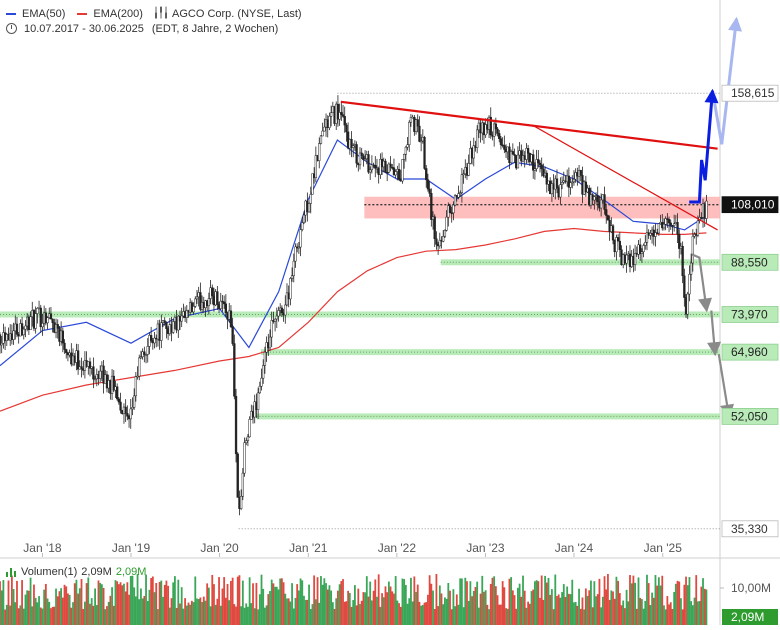 The image size is (780, 630). What do you see at coordinates (735, 24) in the screenshot?
I see `bull-scenario-extension-arrow-head` at bounding box center [735, 24].